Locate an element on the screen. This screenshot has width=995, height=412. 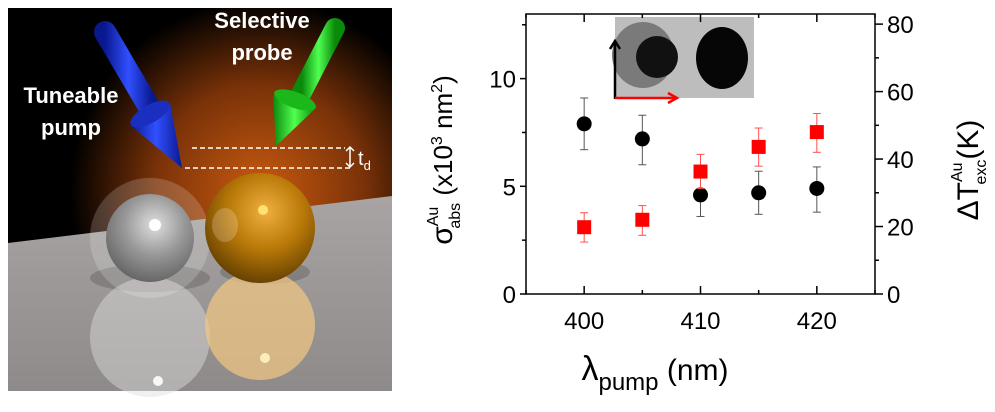
core-sphere is located at coordinates (150, 238).